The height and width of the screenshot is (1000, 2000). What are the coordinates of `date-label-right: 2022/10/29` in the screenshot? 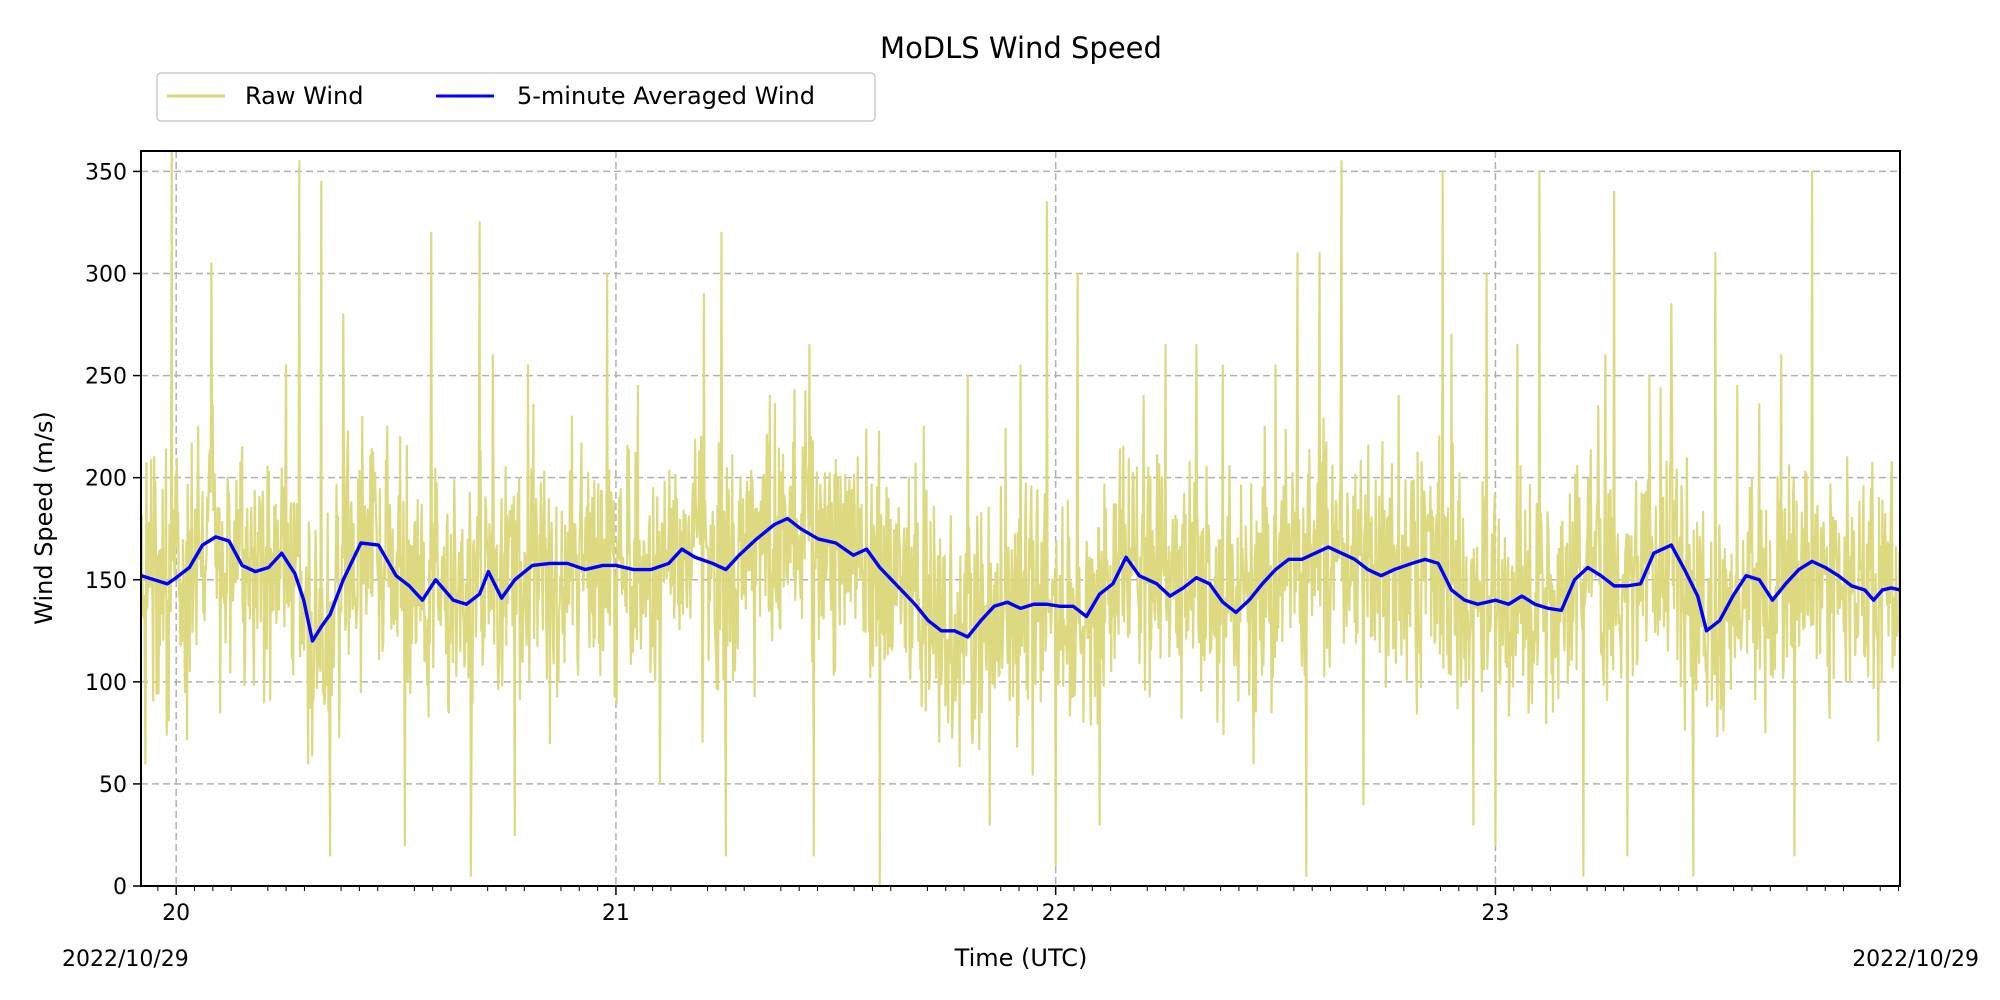 It's located at (1915, 959).